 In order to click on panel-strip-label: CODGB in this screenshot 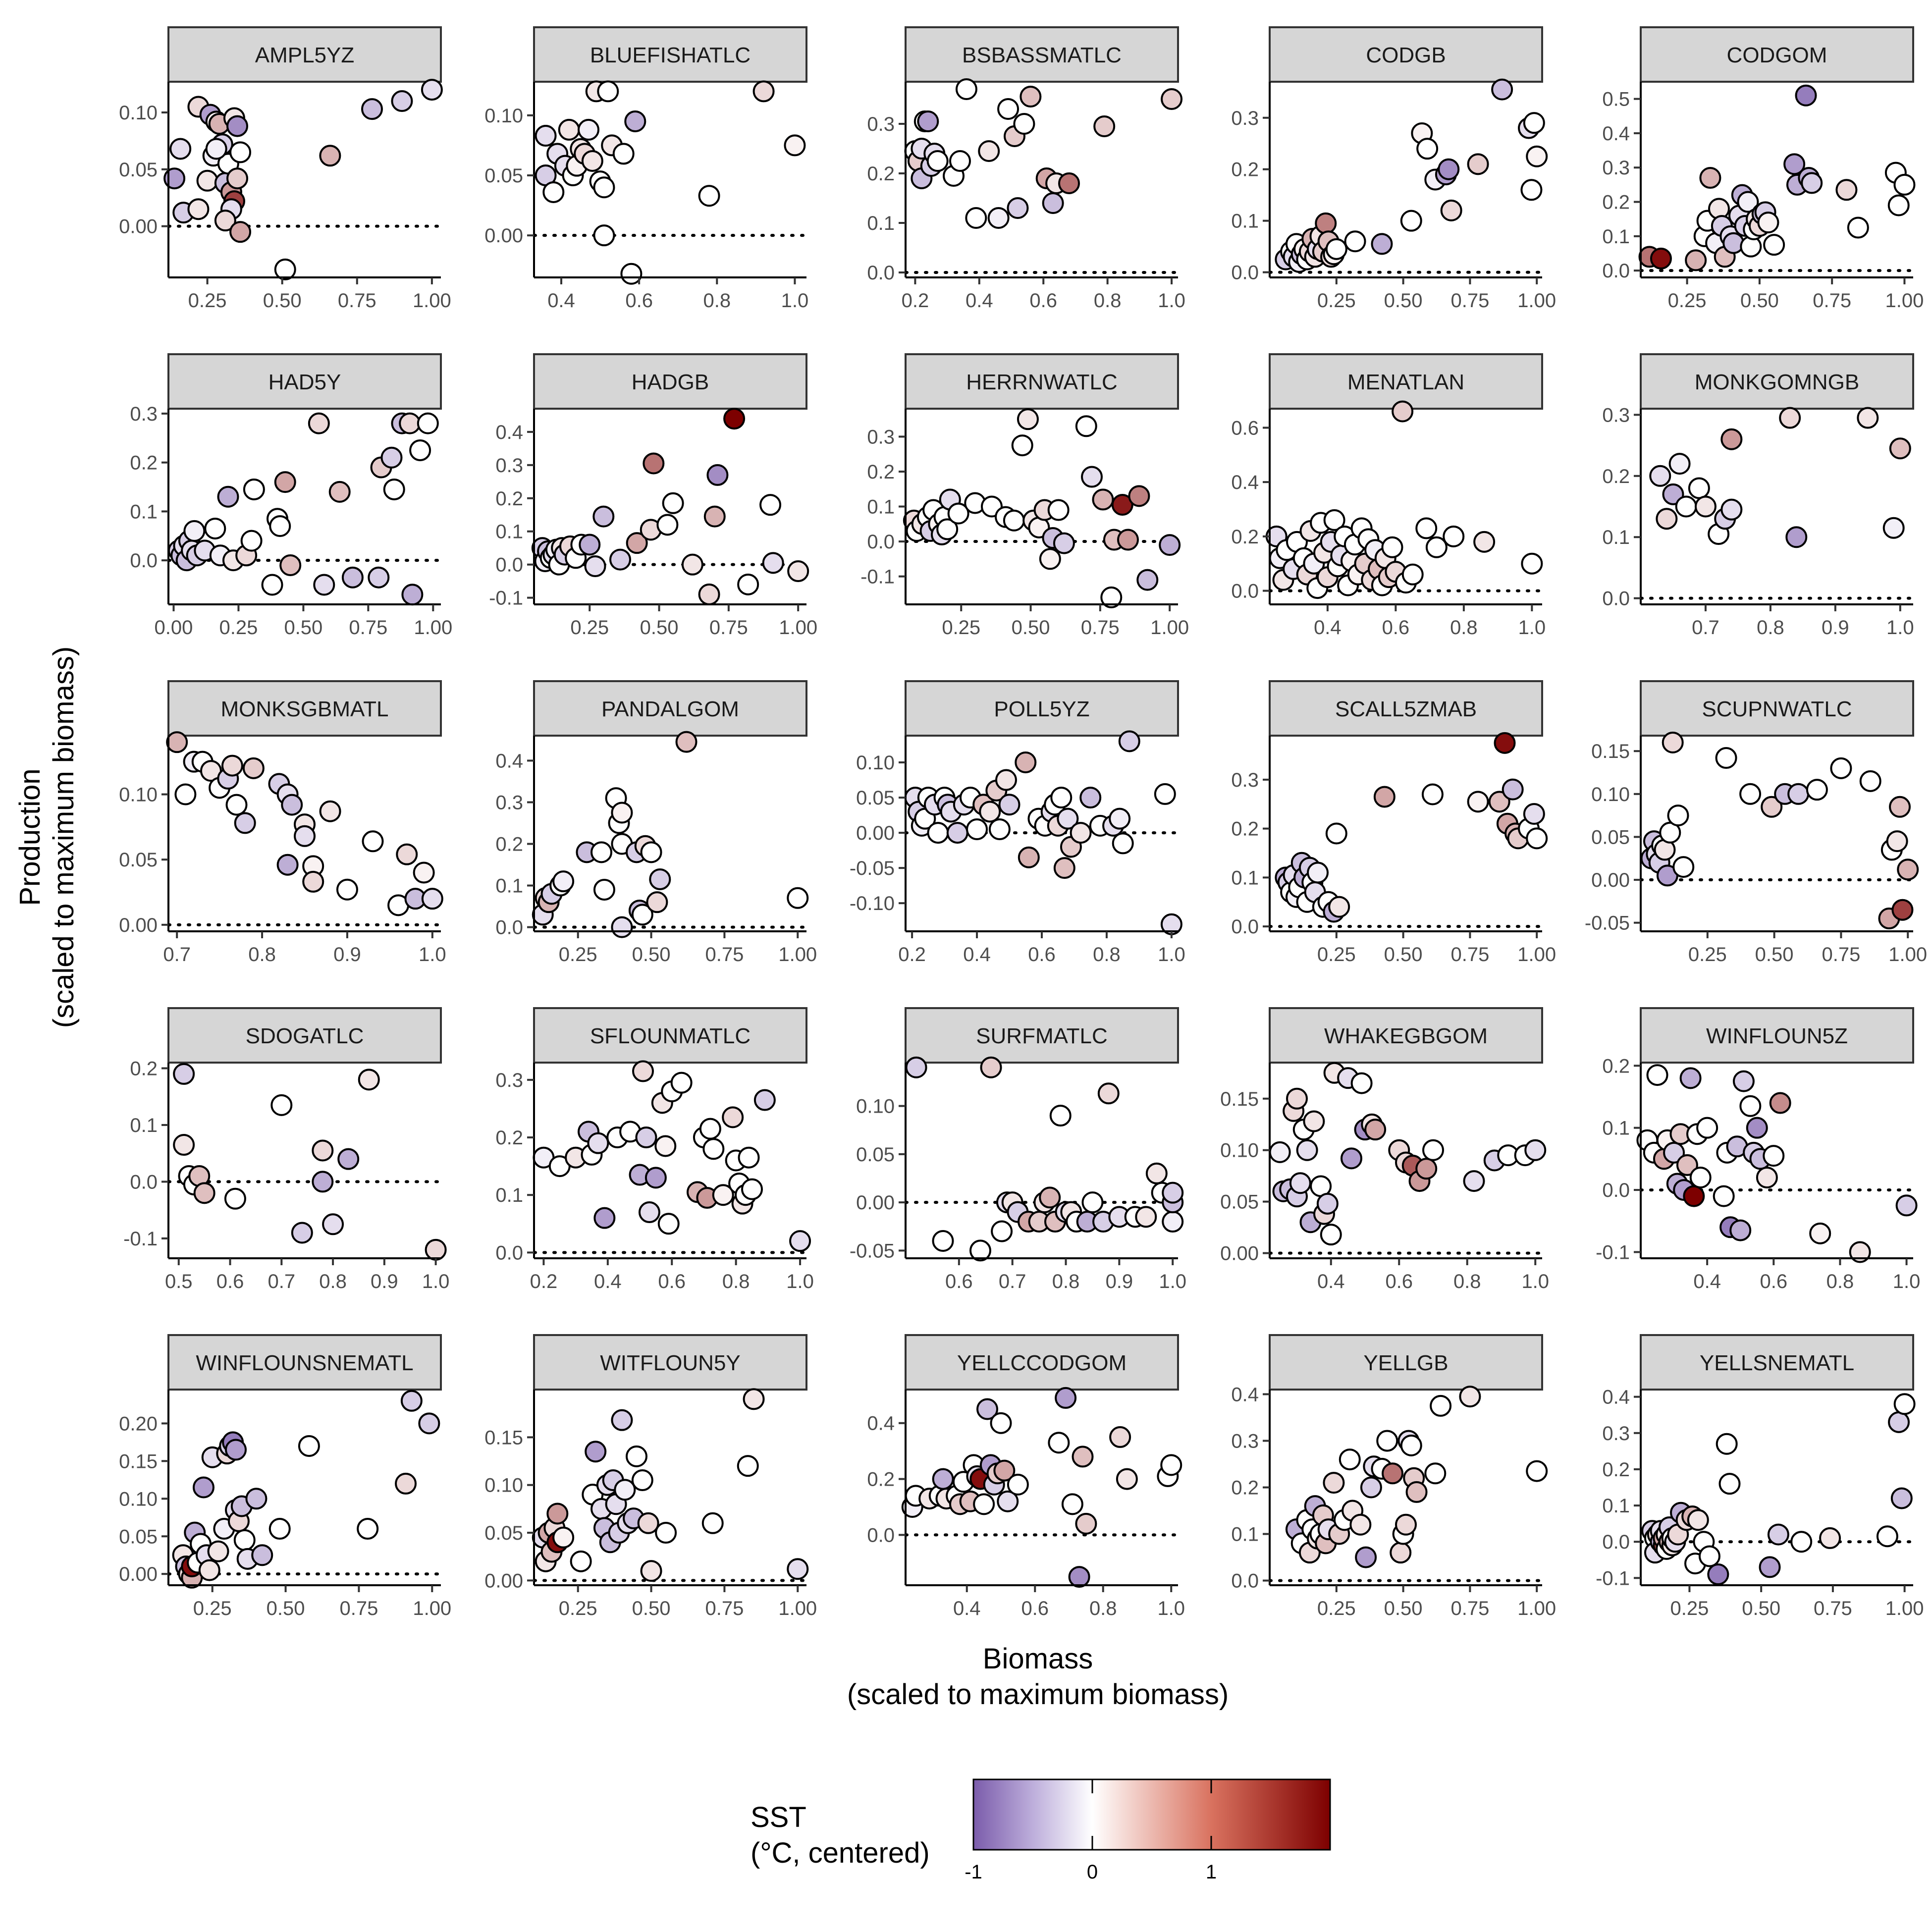, I will do `click(1406, 55)`.